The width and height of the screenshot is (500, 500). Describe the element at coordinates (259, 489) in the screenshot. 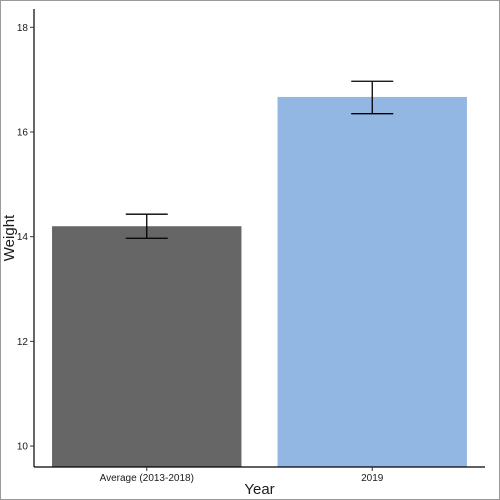

I see `x-axis-title: Year` at that location.